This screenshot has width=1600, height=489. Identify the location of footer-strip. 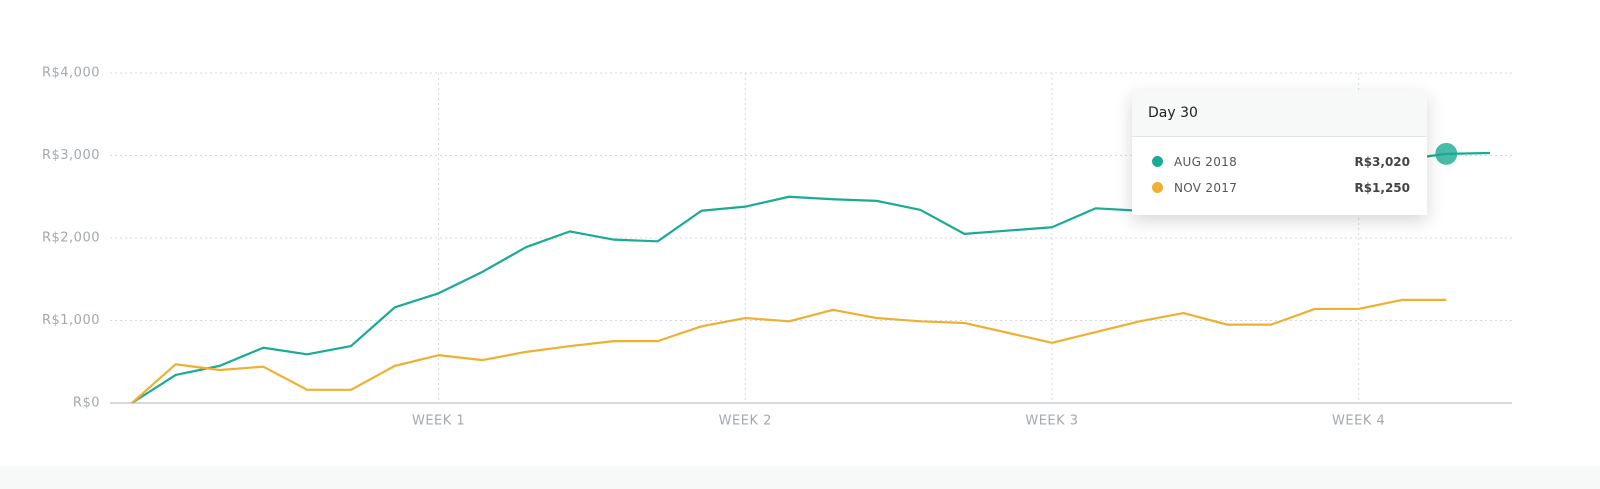
(800, 477).